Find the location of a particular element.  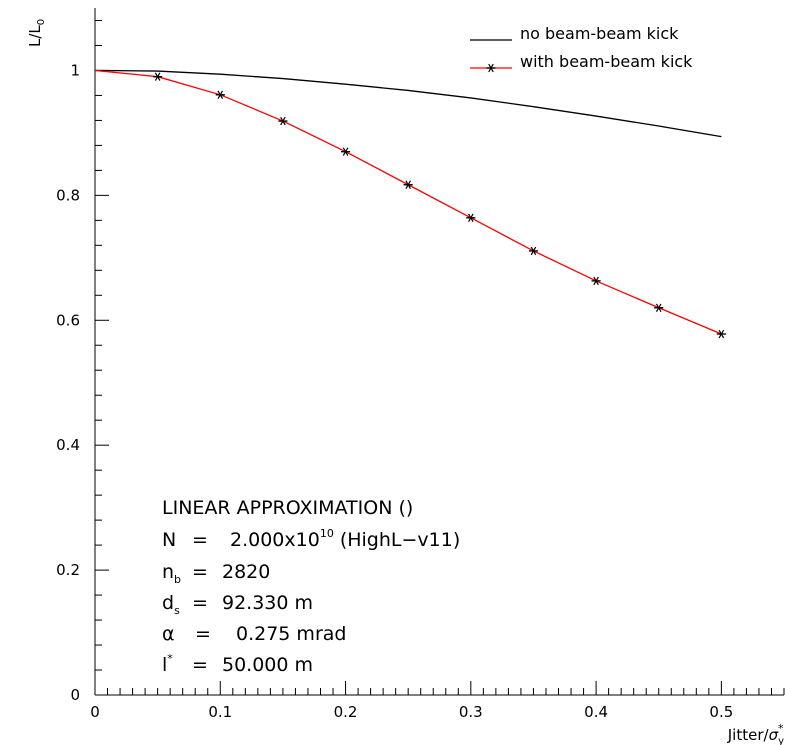

y-tick-label: 0.8 is located at coordinates (68, 195).